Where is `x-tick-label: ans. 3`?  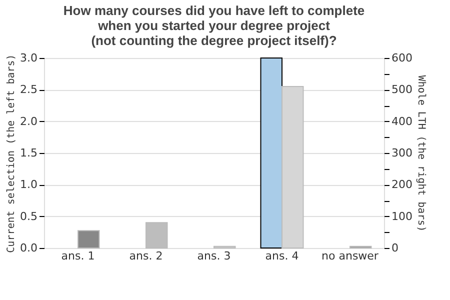
x-tick-label: ans. 3 is located at coordinates (214, 256).